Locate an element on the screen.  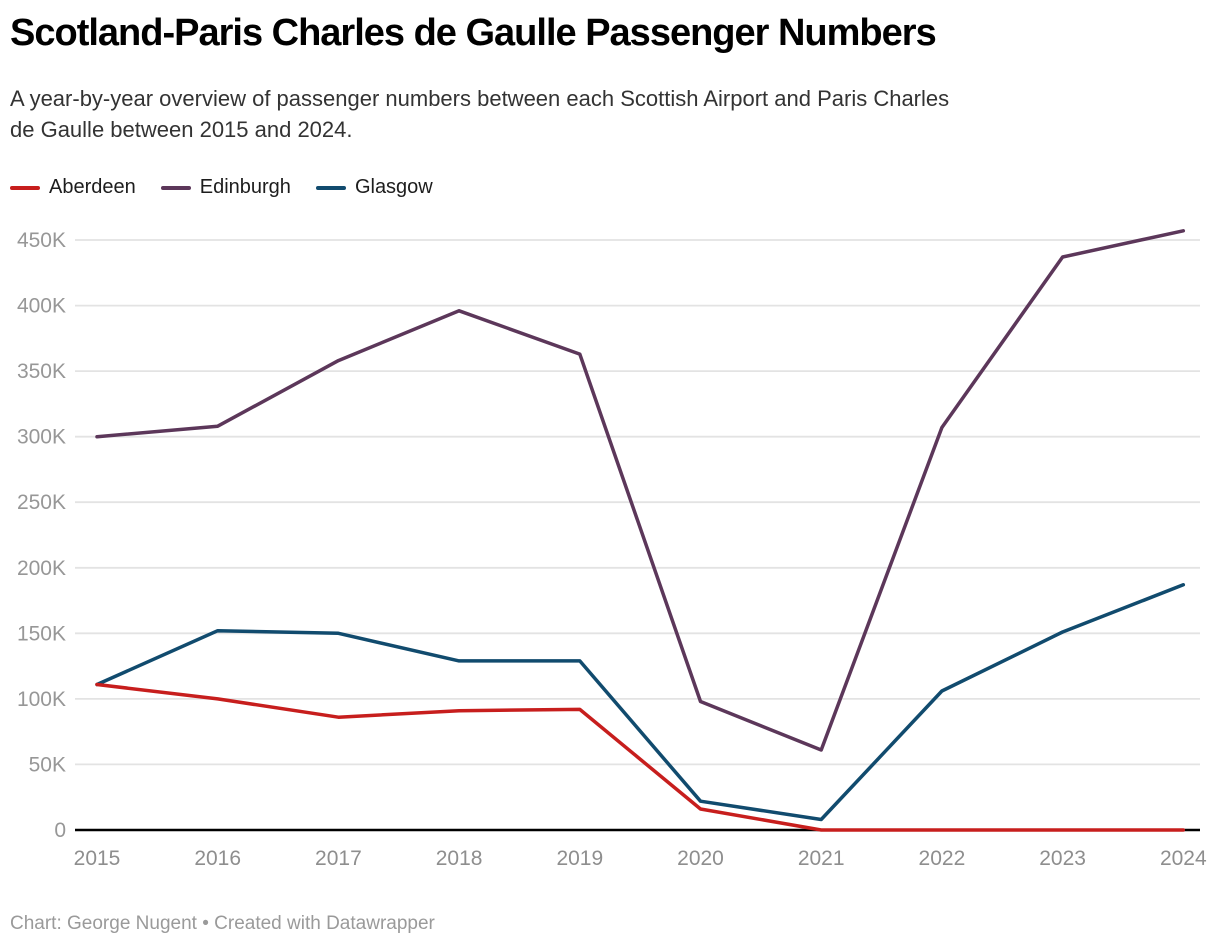
series-line-aberdeen is located at coordinates (640, 757).